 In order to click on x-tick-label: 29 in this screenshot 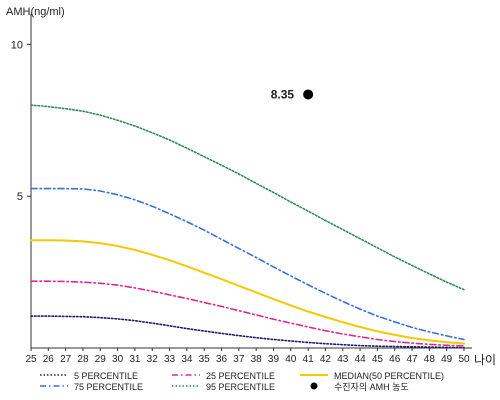, I will do `click(101, 359)`.